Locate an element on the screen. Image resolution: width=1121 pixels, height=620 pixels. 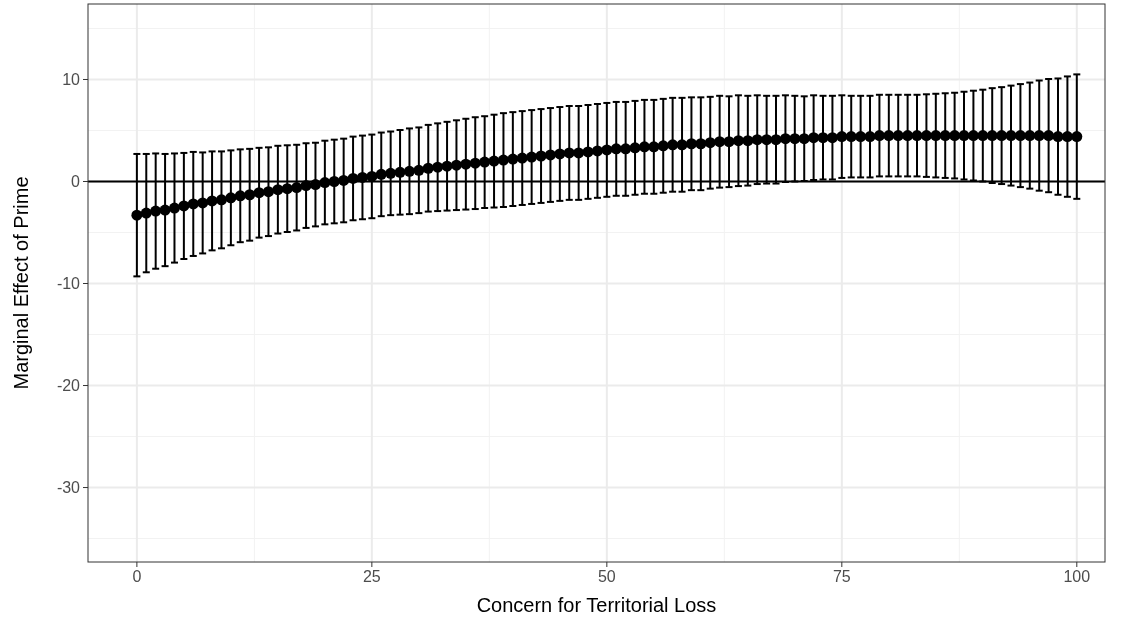
x-tick-label: 100 is located at coordinates (1077, 576).